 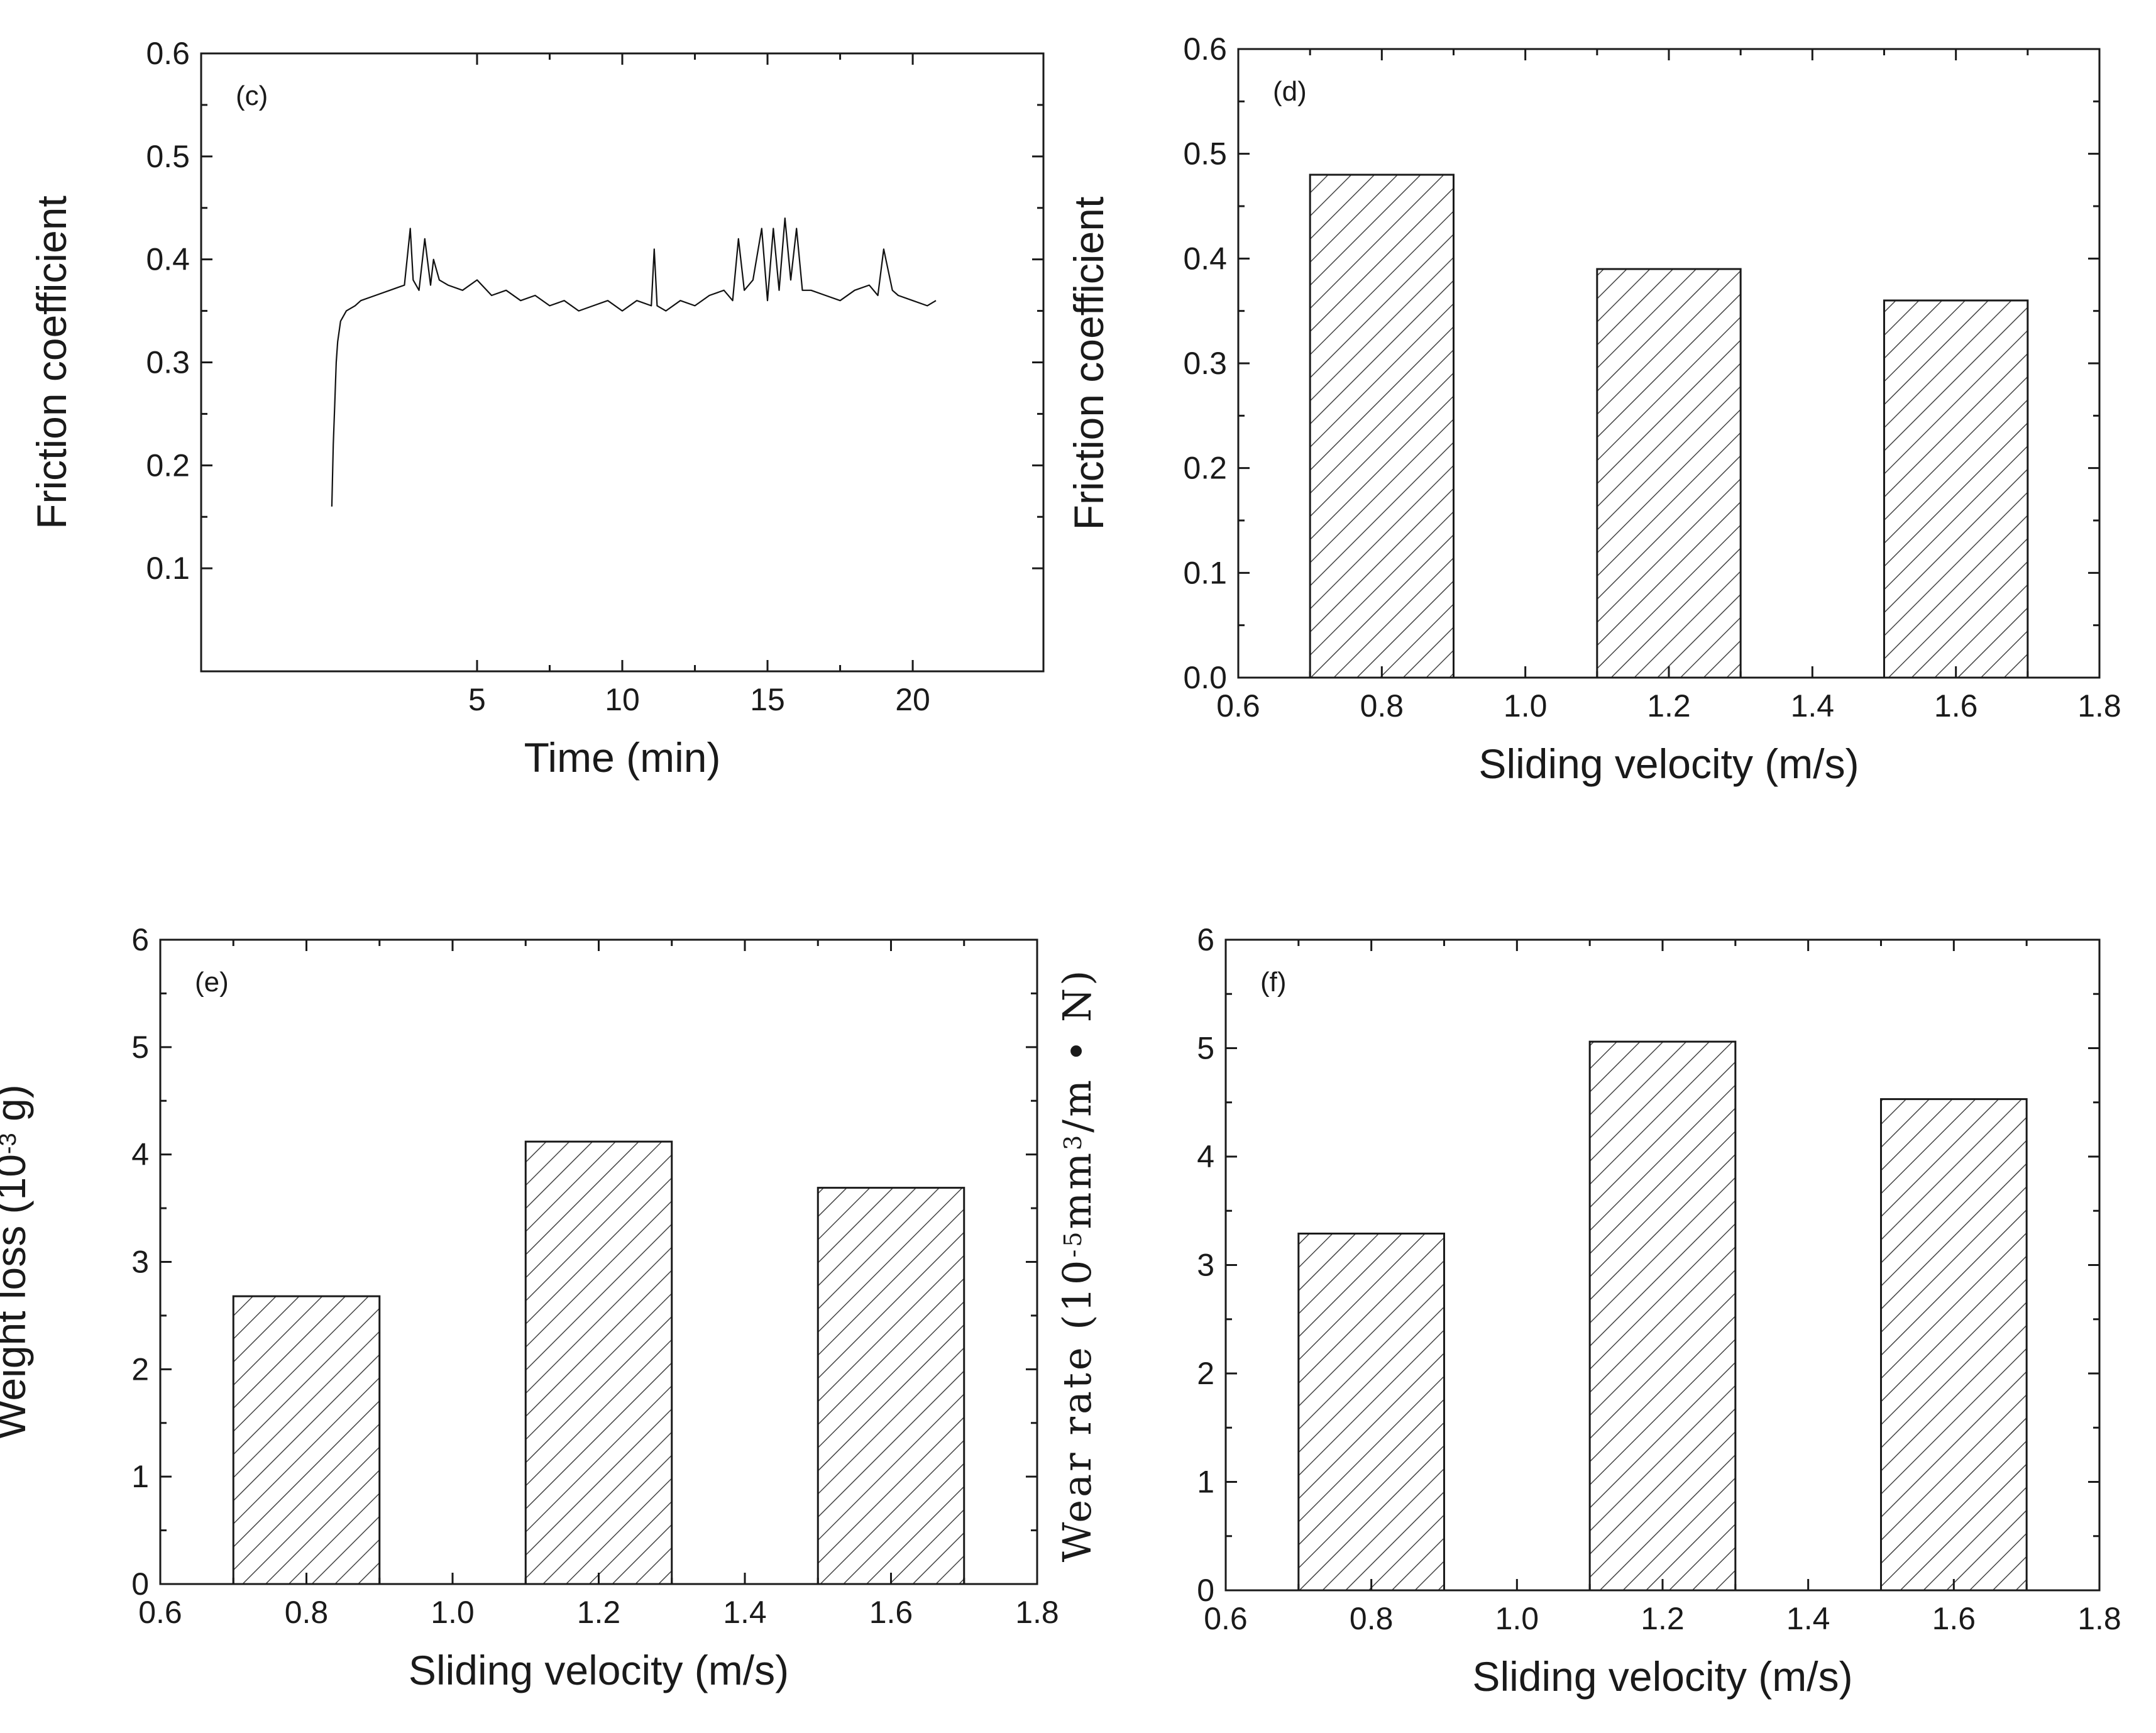 What do you see at coordinates (1077, 1190) in the screenshot?
I see `y-axis-label-part: mm` at bounding box center [1077, 1190].